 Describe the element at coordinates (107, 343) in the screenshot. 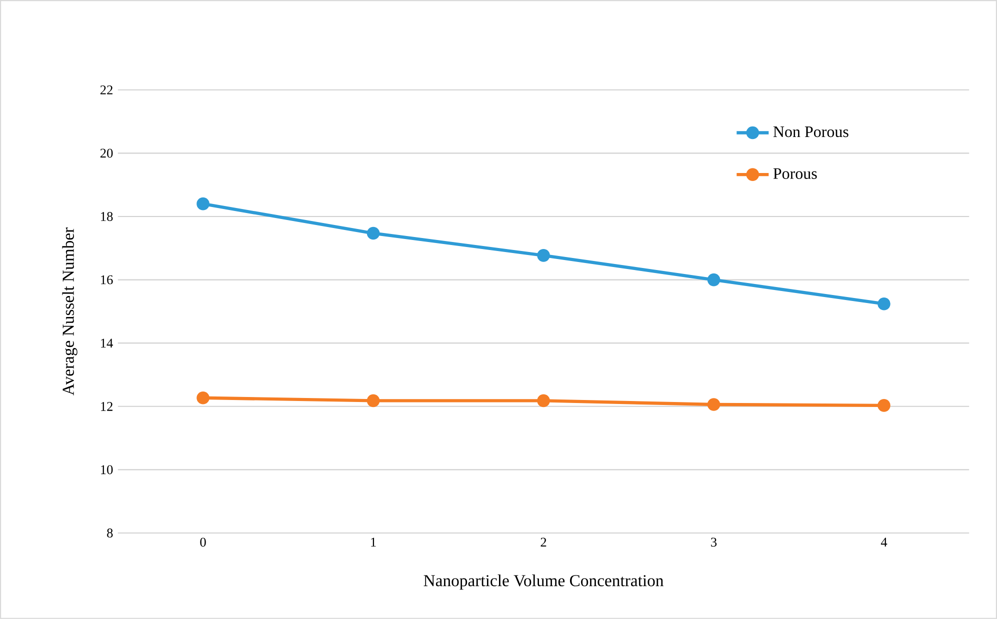

I see `y-tick-label: 14` at that location.